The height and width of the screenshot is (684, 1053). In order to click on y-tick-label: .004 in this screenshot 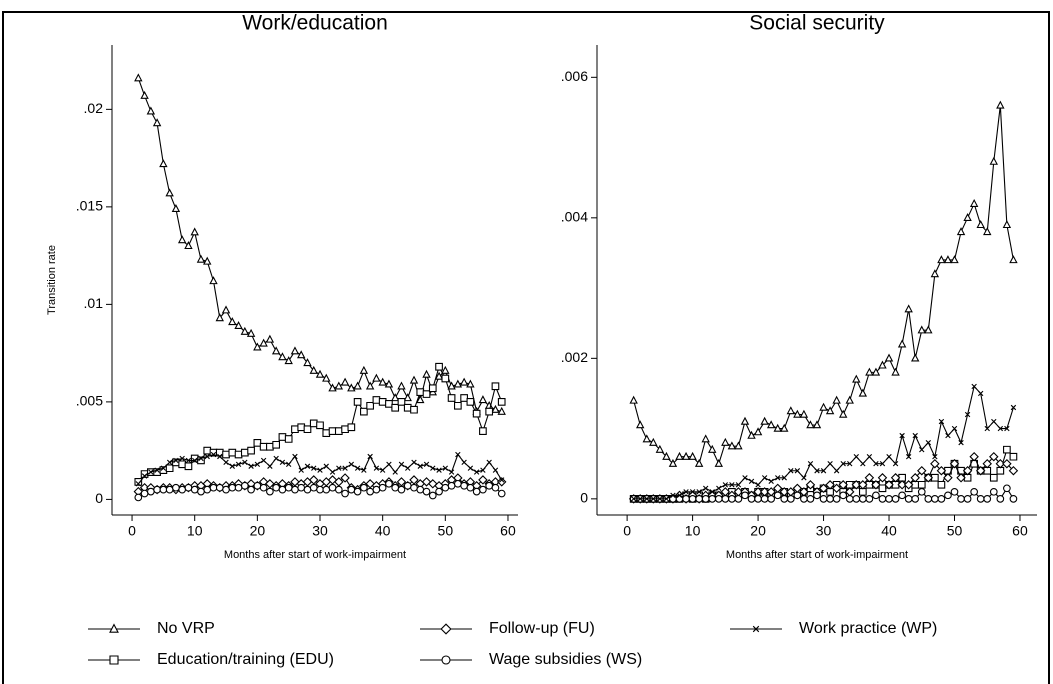, I will do `click(574, 217)`.